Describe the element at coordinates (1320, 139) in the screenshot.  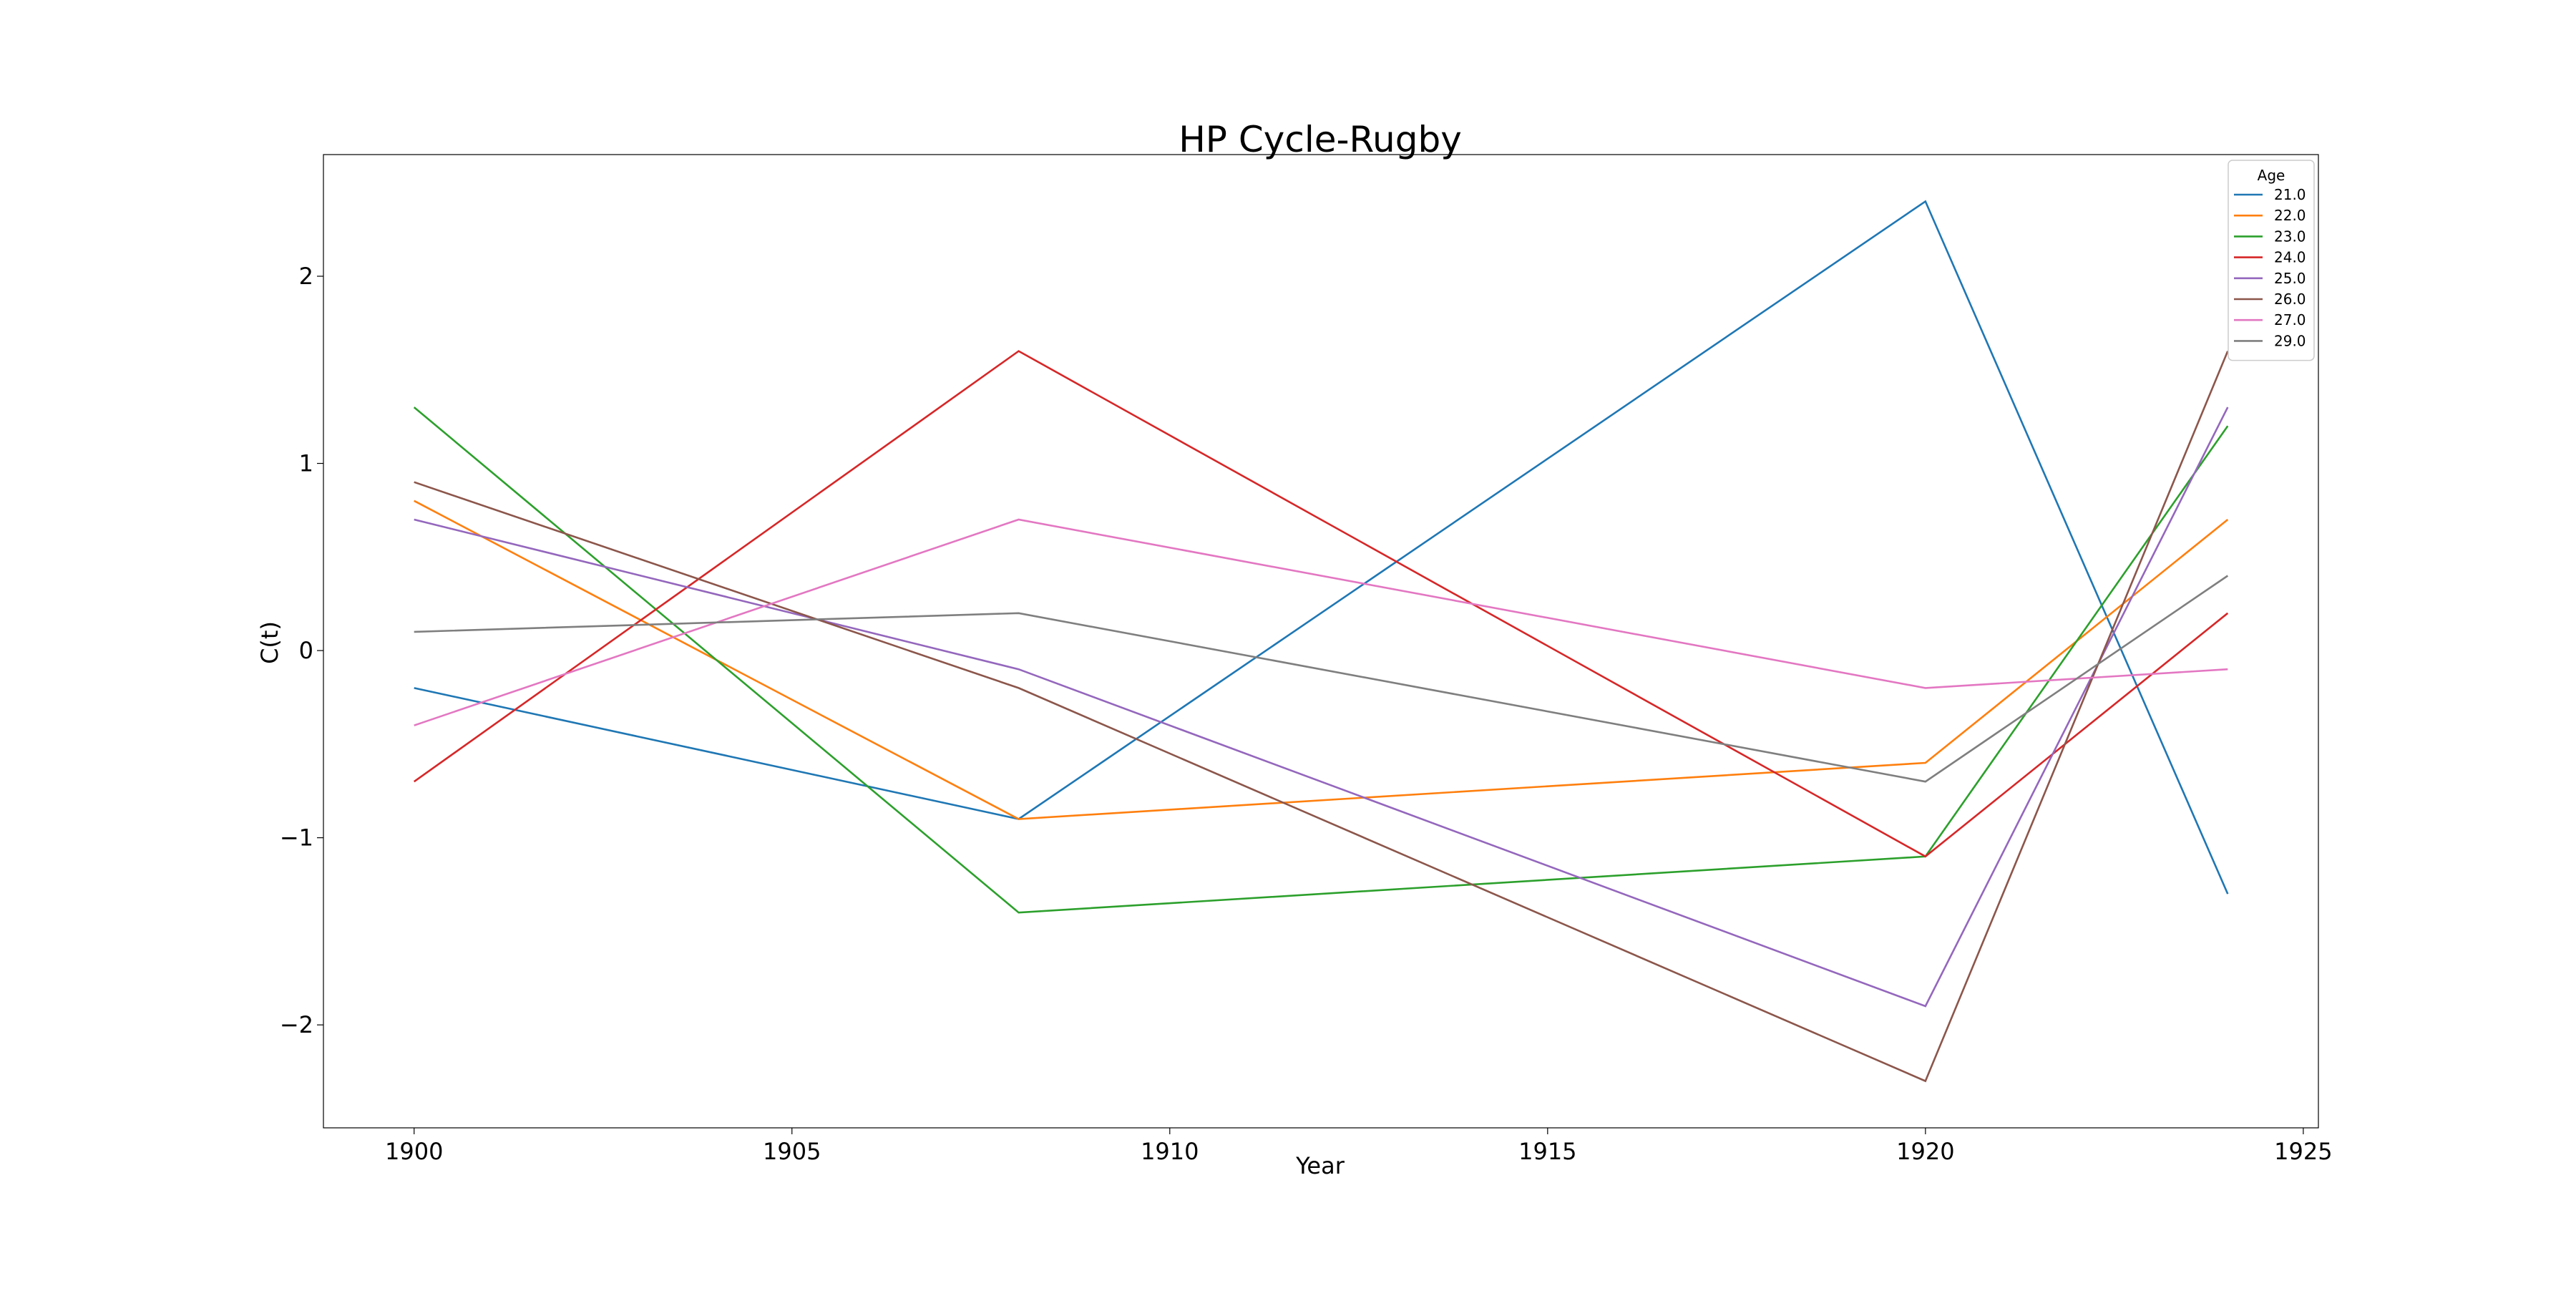
I see `chart-title: HP Cycle-Rugby` at that location.